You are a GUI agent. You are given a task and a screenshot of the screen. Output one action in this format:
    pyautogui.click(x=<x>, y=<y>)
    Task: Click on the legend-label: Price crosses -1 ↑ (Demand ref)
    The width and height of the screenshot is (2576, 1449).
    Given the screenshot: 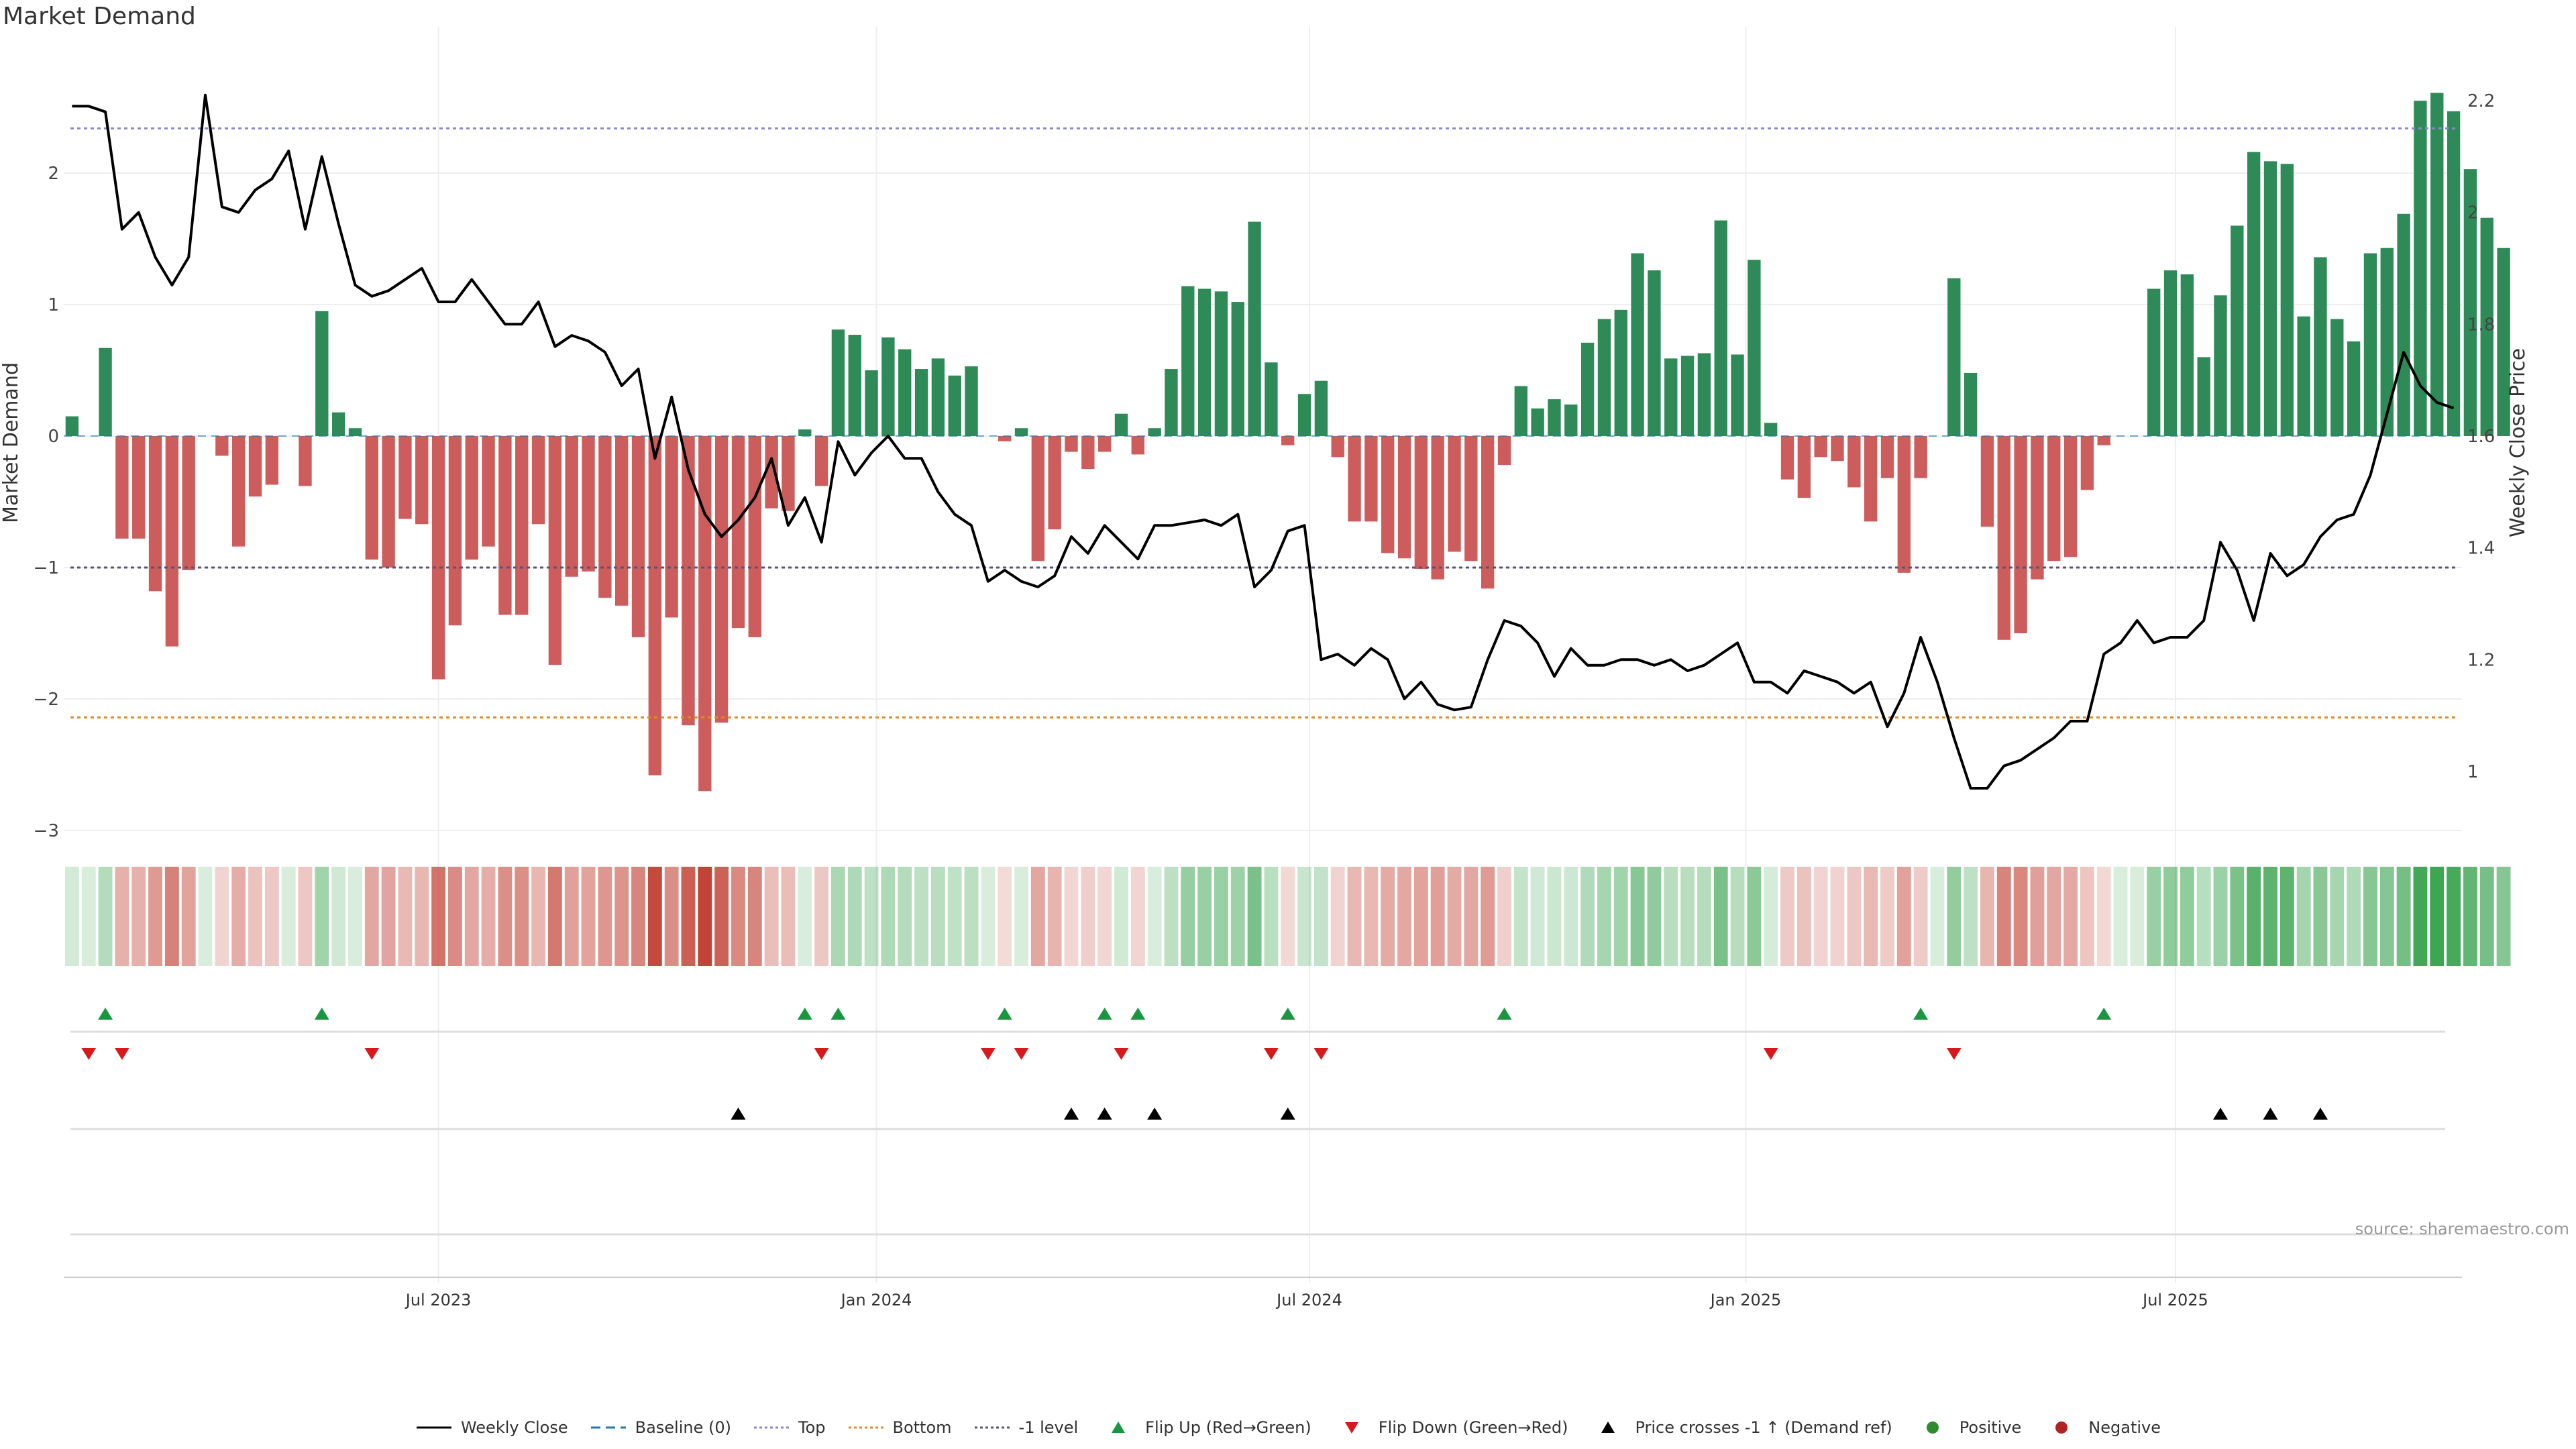 What is the action you would take?
    pyautogui.click(x=1763, y=1427)
    